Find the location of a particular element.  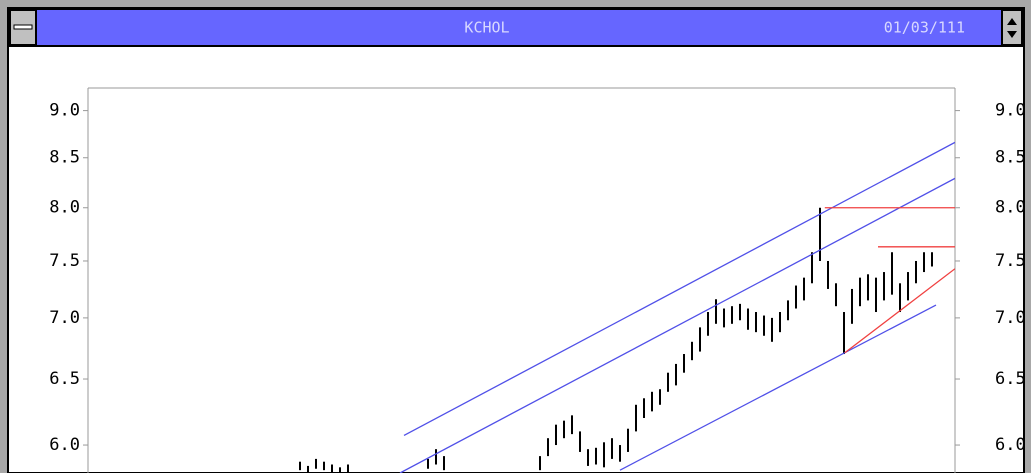

y-tick-label: 8.5 is located at coordinates (64, 158).